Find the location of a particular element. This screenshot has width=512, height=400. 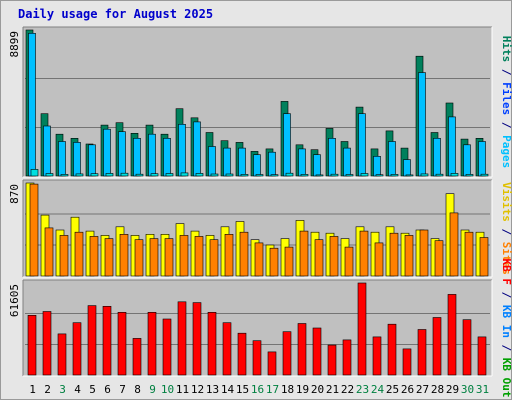

legend-label: KB In is located at coordinates (506, 318).